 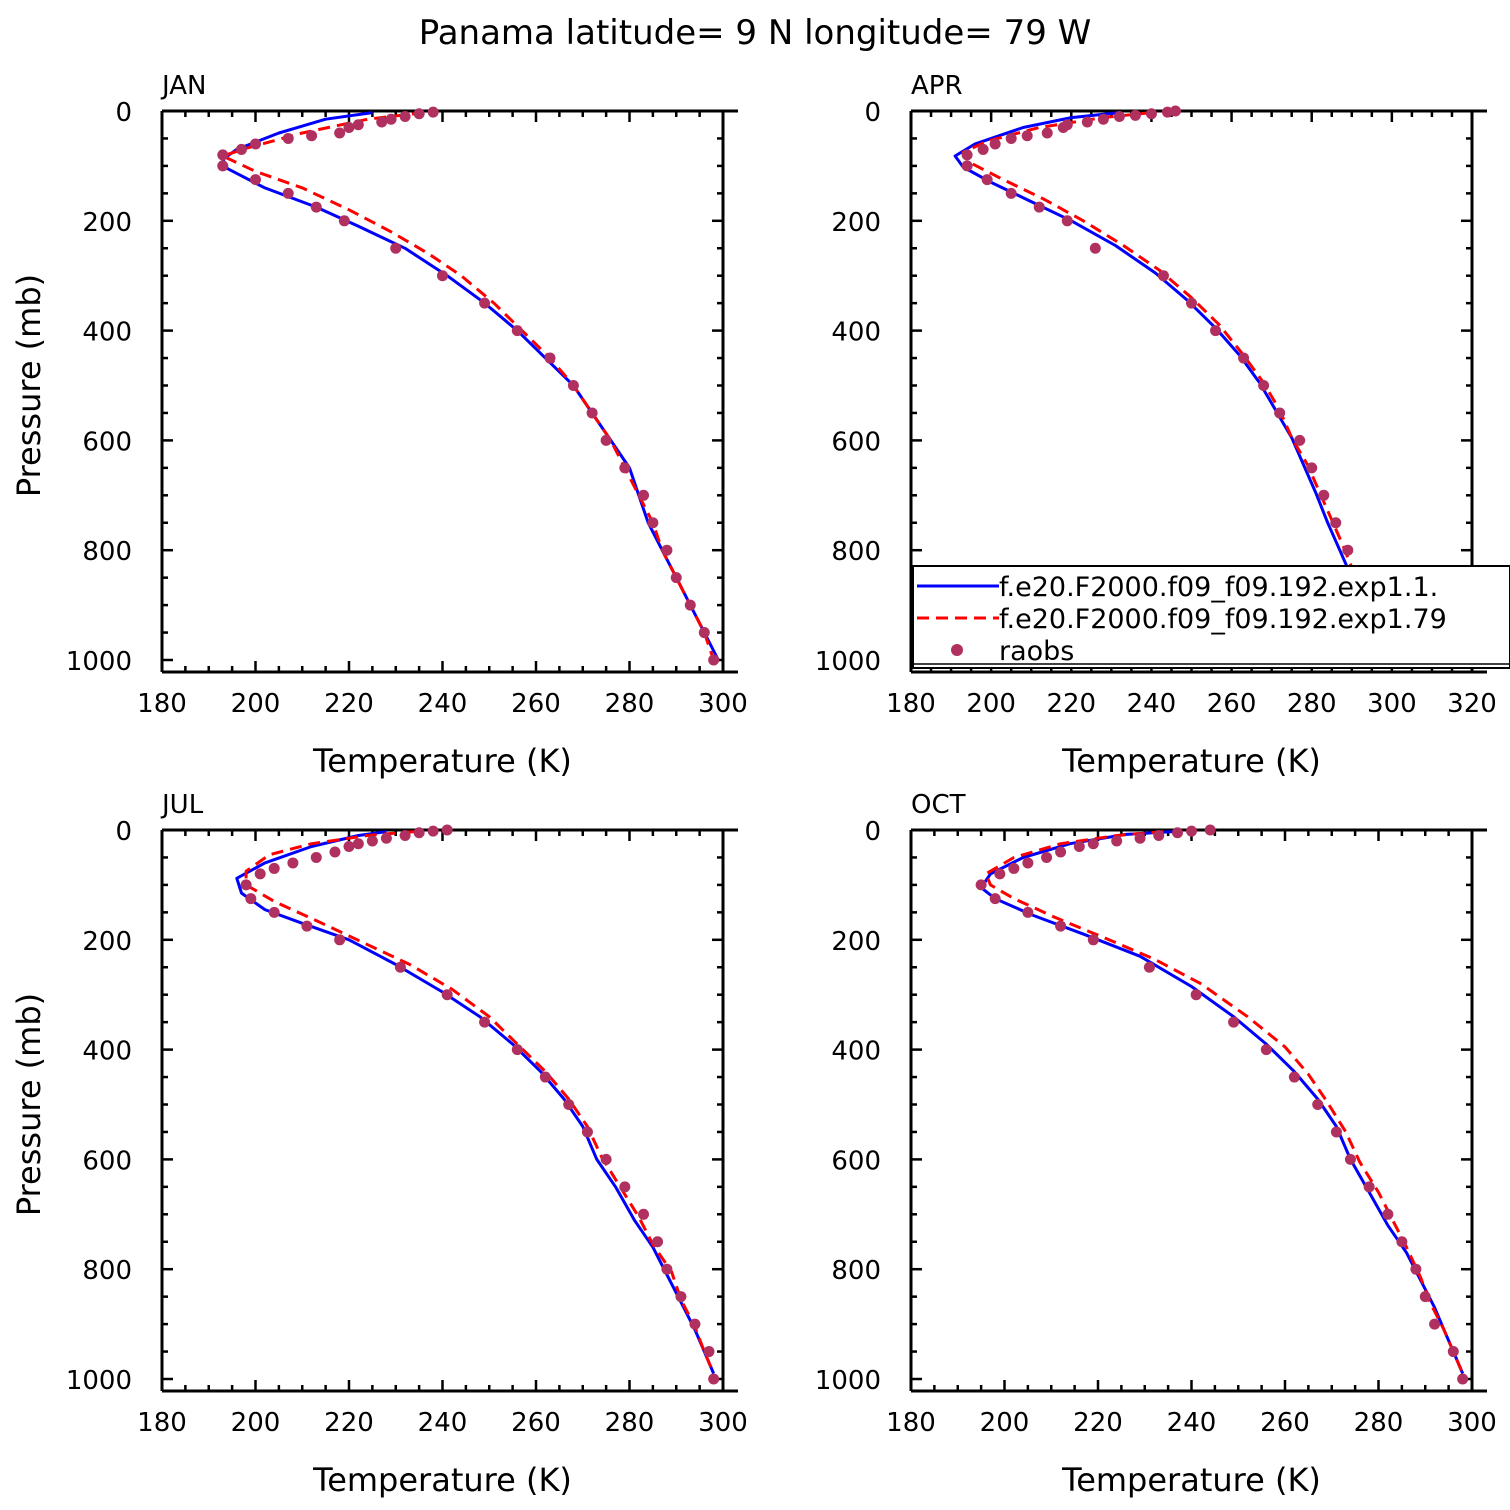 I want to click on x-tick-label: 200, so click(x=1005, y=1423).